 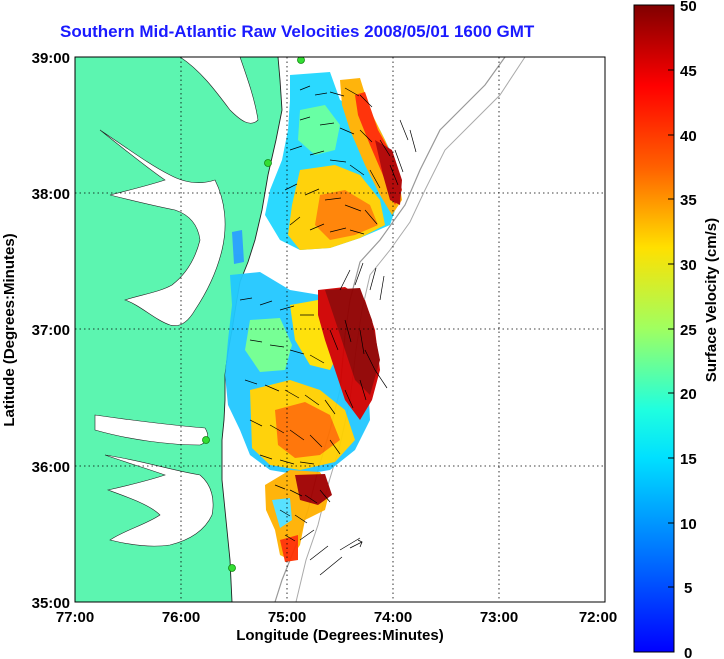 What do you see at coordinates (598, 617) in the screenshot?
I see `x-tick-label: 72:00` at bounding box center [598, 617].